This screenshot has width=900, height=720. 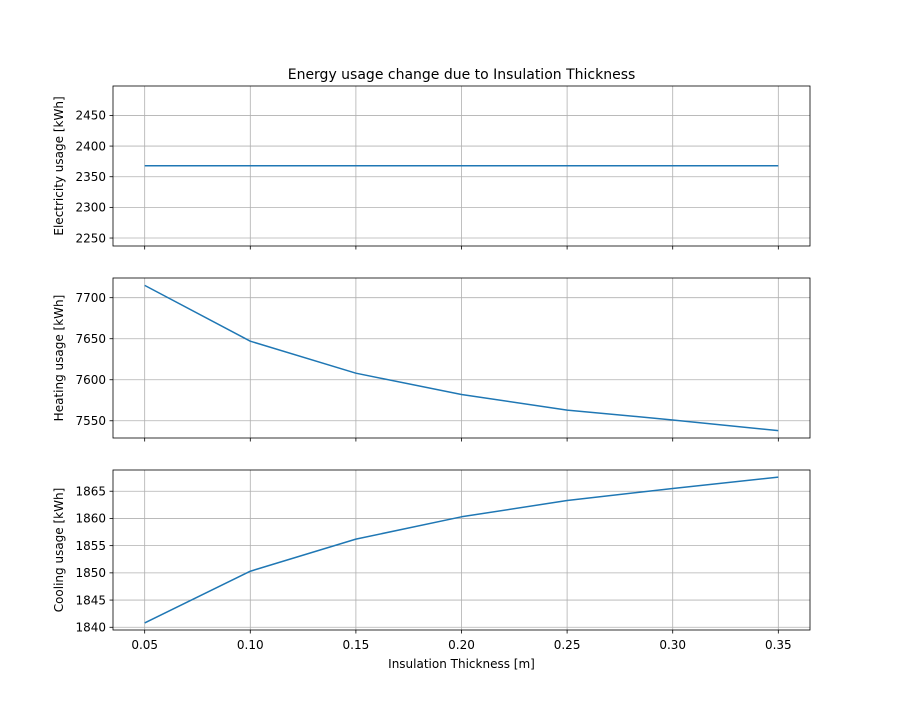 What do you see at coordinates (90, 339) in the screenshot?
I see `heating-y-tick-label: 7650` at bounding box center [90, 339].